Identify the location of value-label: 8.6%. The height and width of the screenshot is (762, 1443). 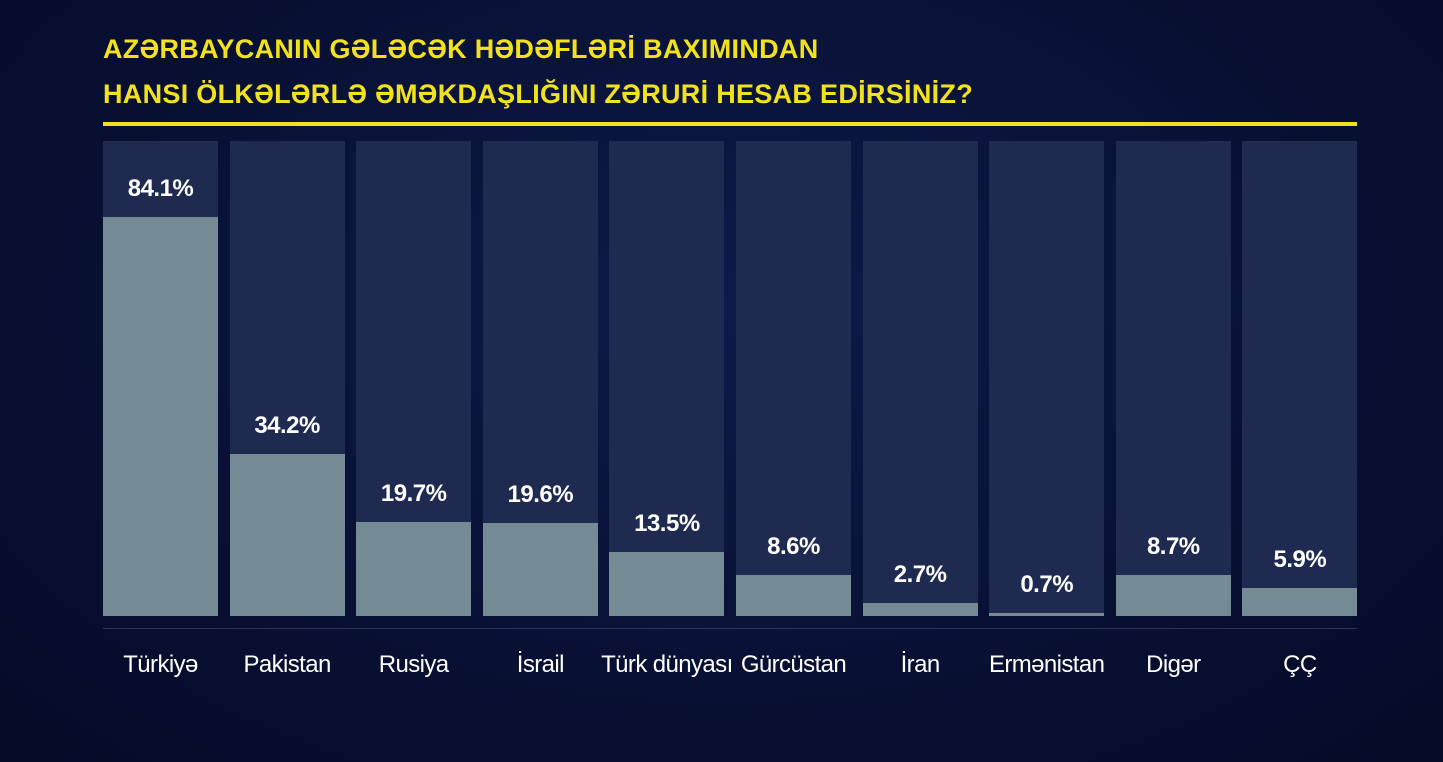
(793, 547).